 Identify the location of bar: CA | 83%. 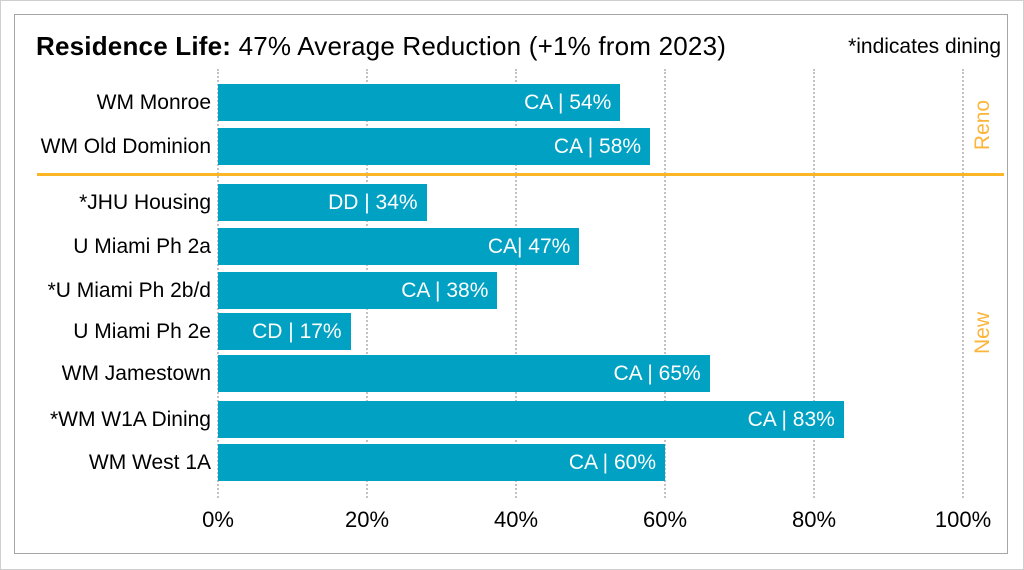
(531, 419).